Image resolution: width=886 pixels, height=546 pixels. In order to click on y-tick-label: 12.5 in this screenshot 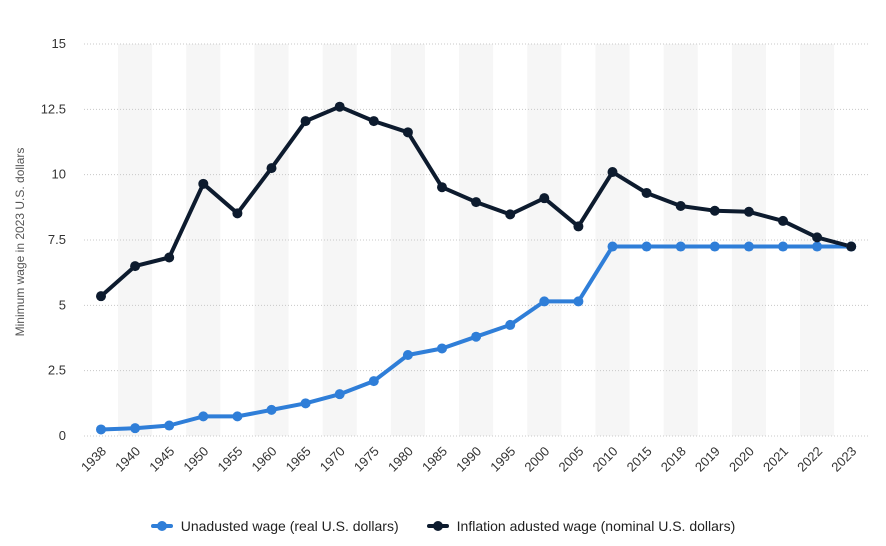, I will do `click(53, 108)`.